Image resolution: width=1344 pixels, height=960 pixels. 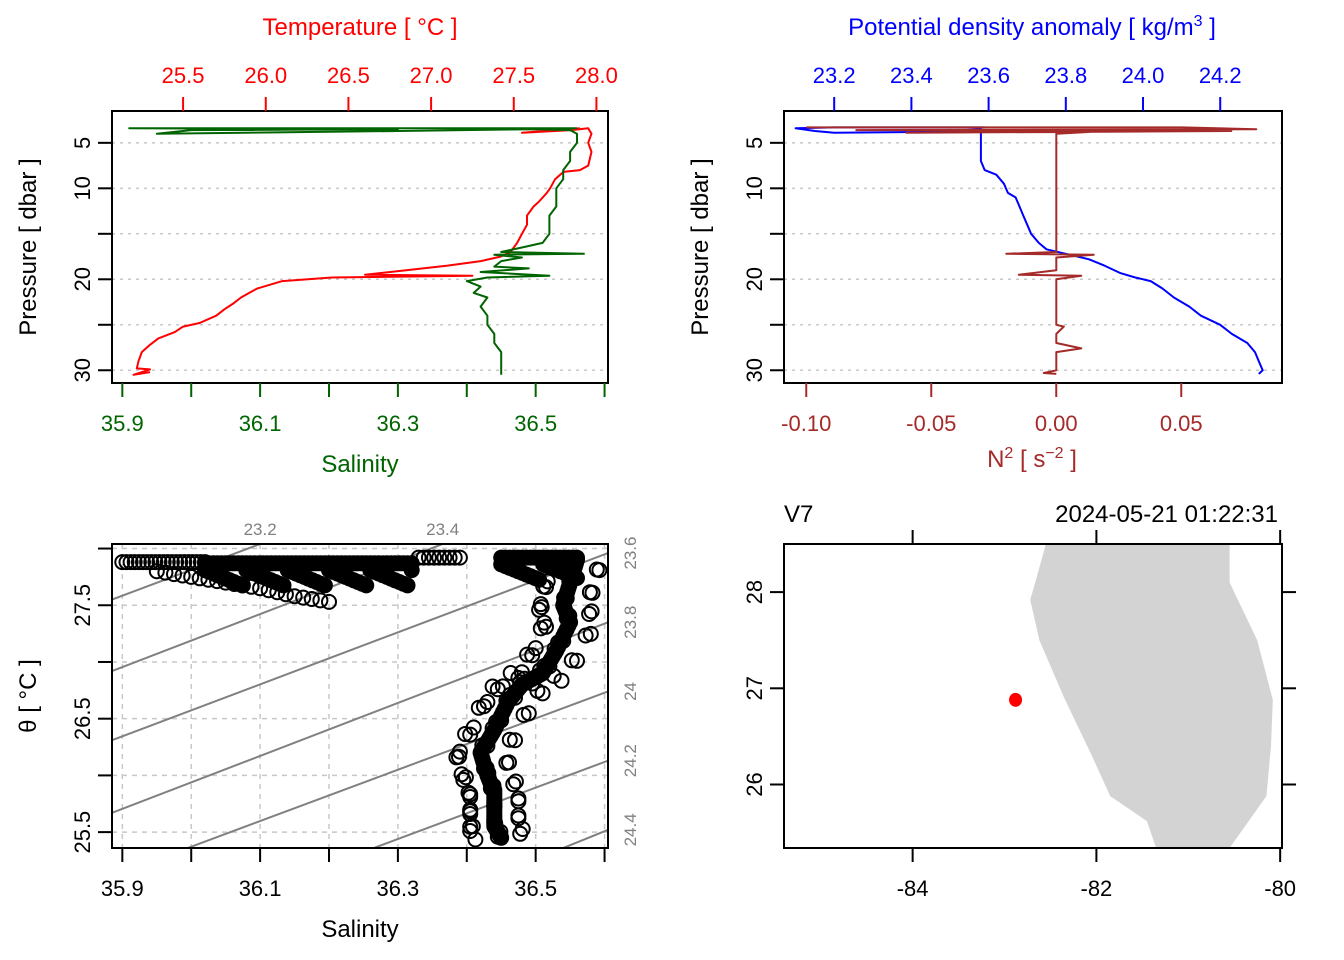 I want to click on p2-density-axis: 23.2 23.4 23.6 23.8 24.0 24.2, so click(x=1027, y=87).